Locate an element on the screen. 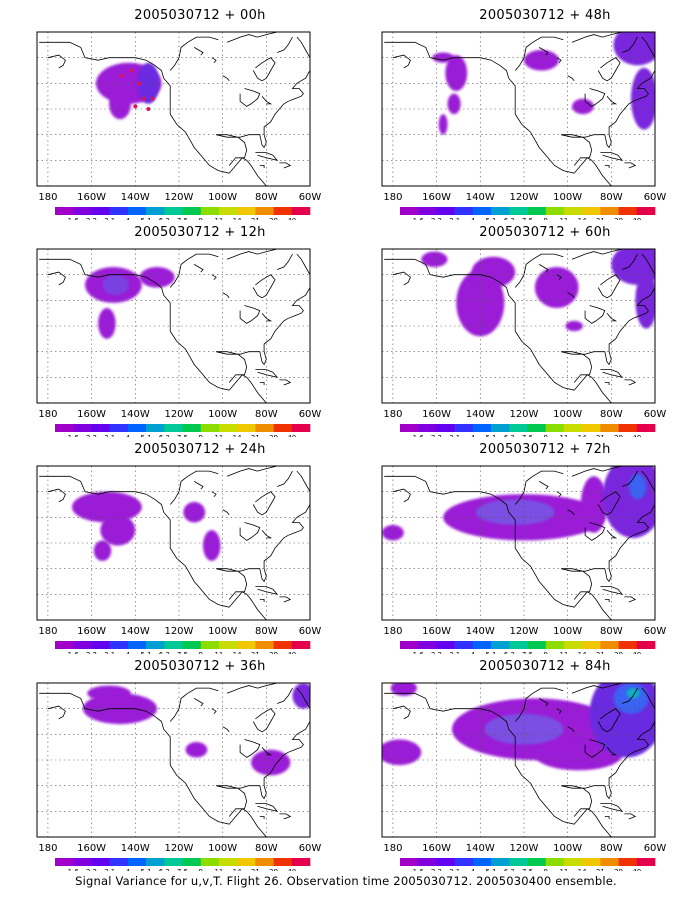 The height and width of the screenshot is (900, 692). panel-title: 2005030712 + 24h is located at coordinates (200, 449).